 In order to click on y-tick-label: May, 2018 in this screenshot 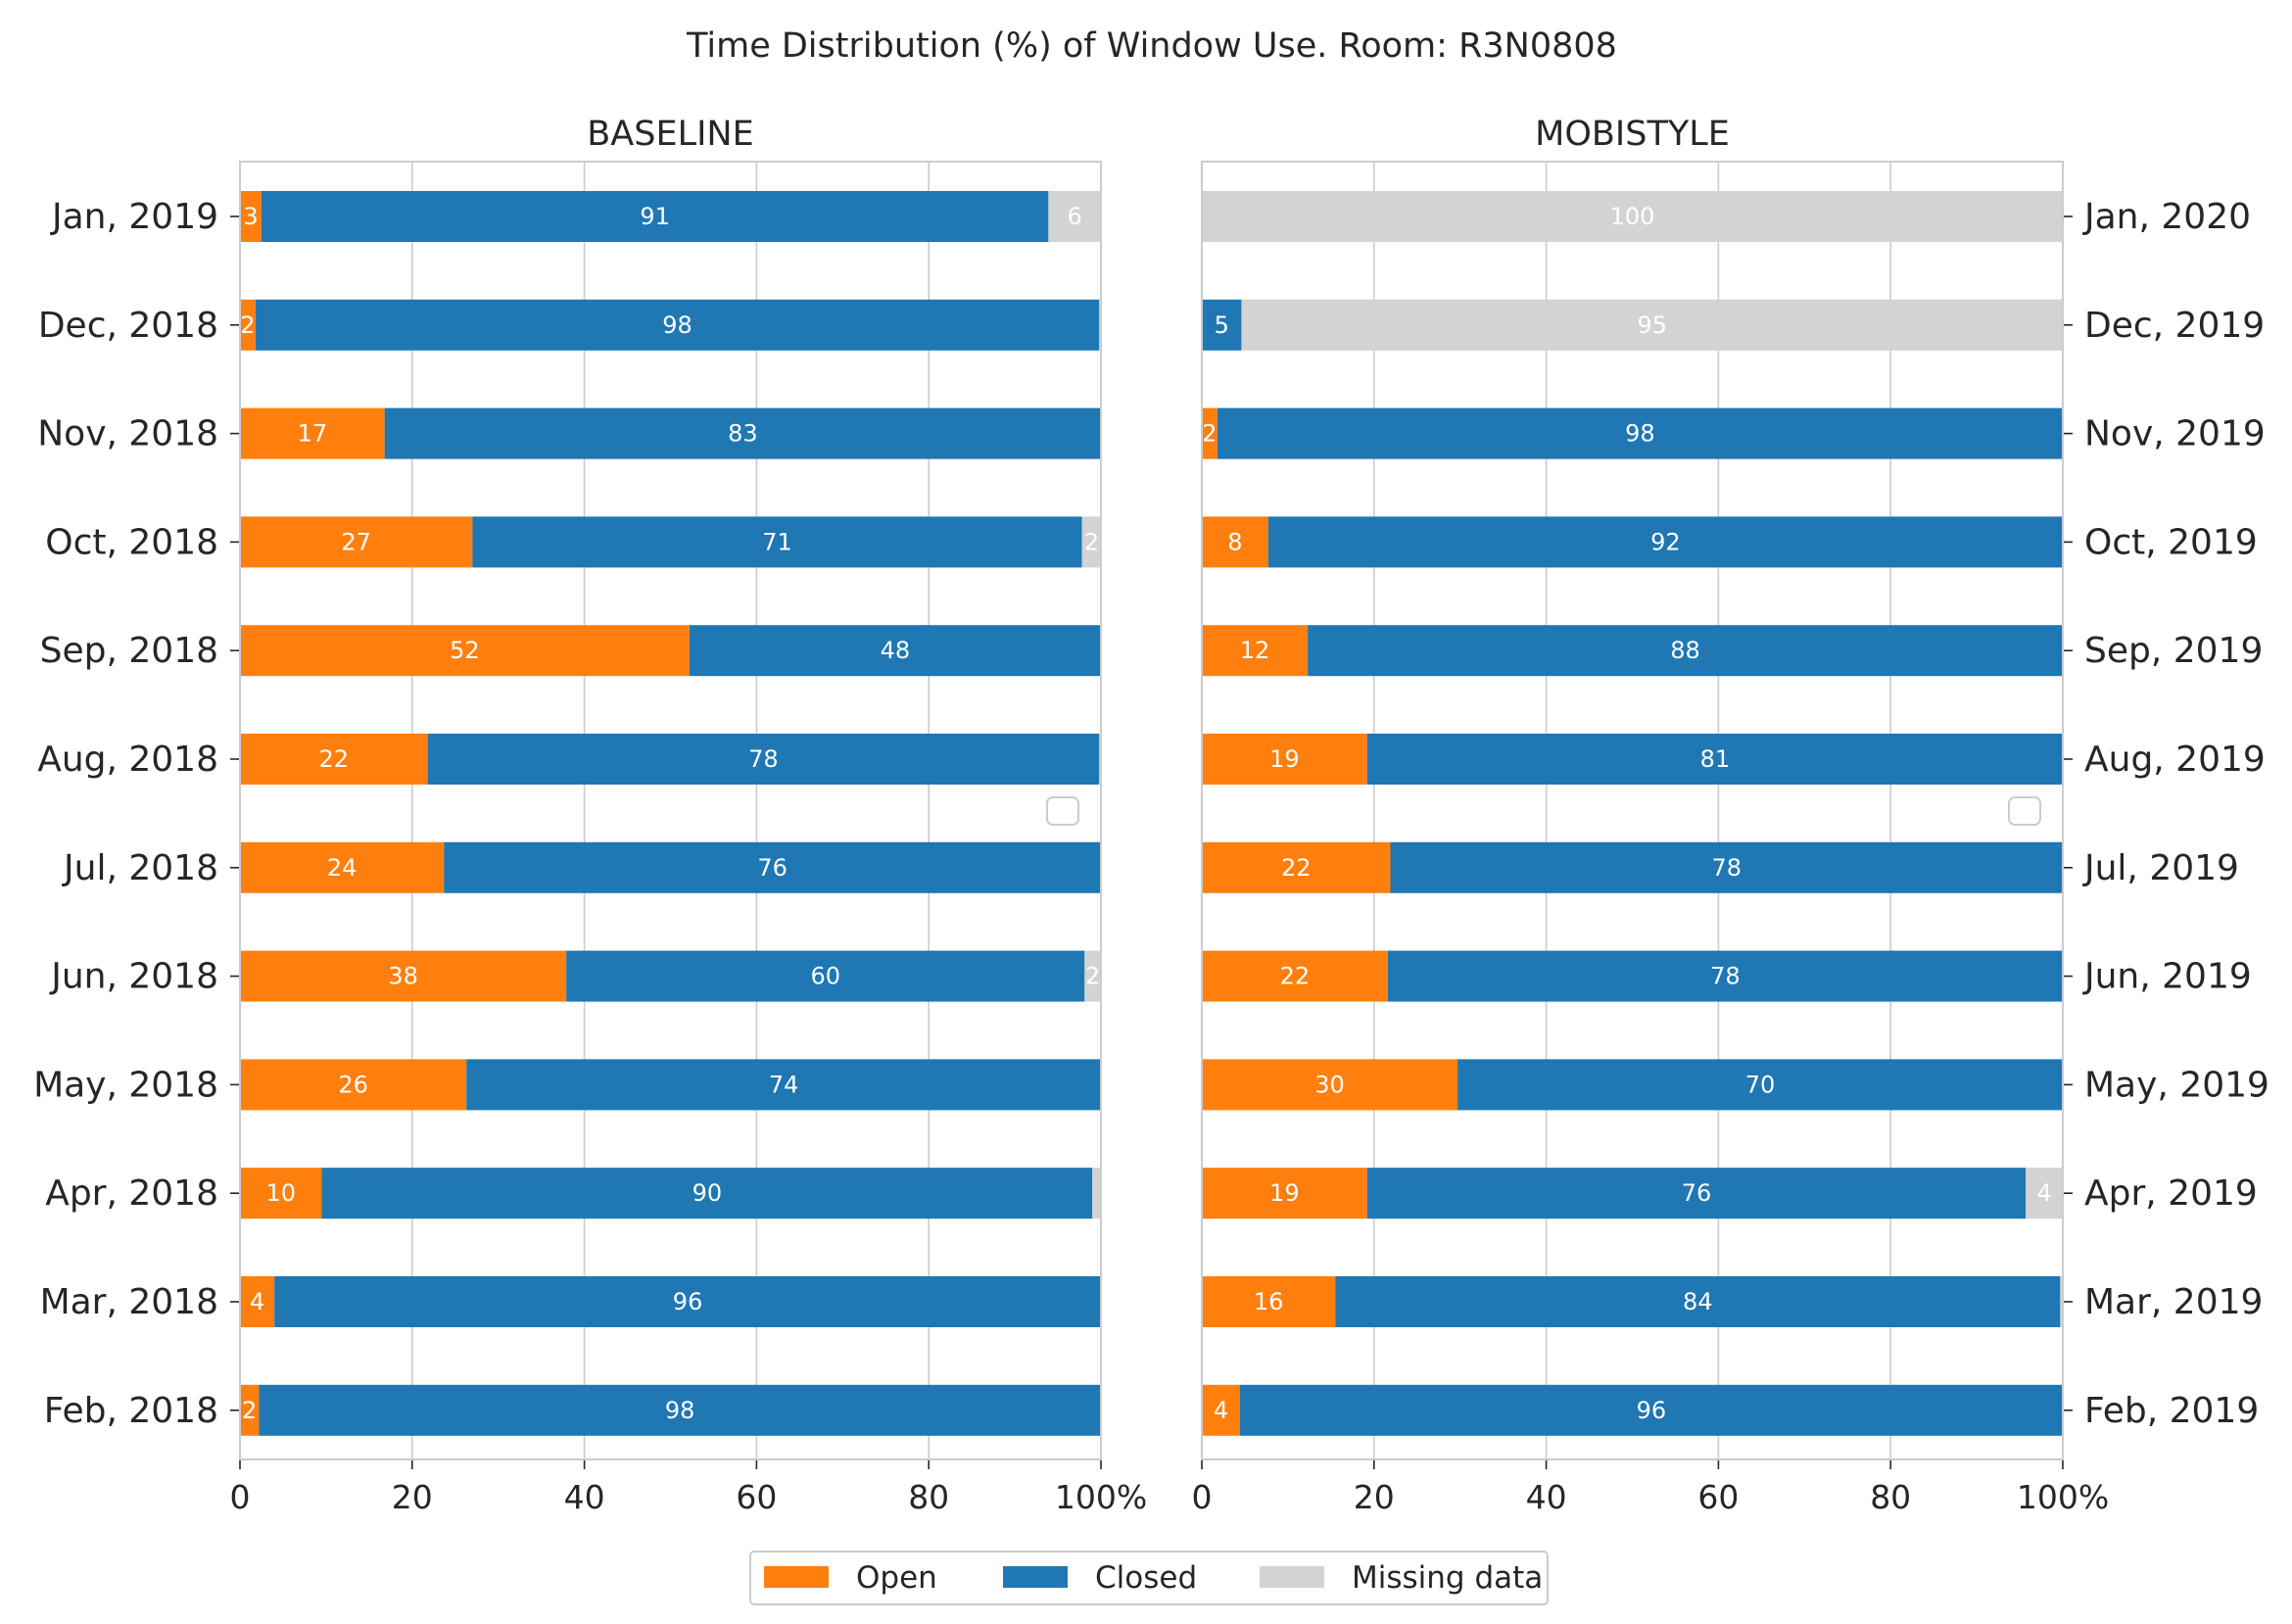, I will do `click(126, 1085)`.